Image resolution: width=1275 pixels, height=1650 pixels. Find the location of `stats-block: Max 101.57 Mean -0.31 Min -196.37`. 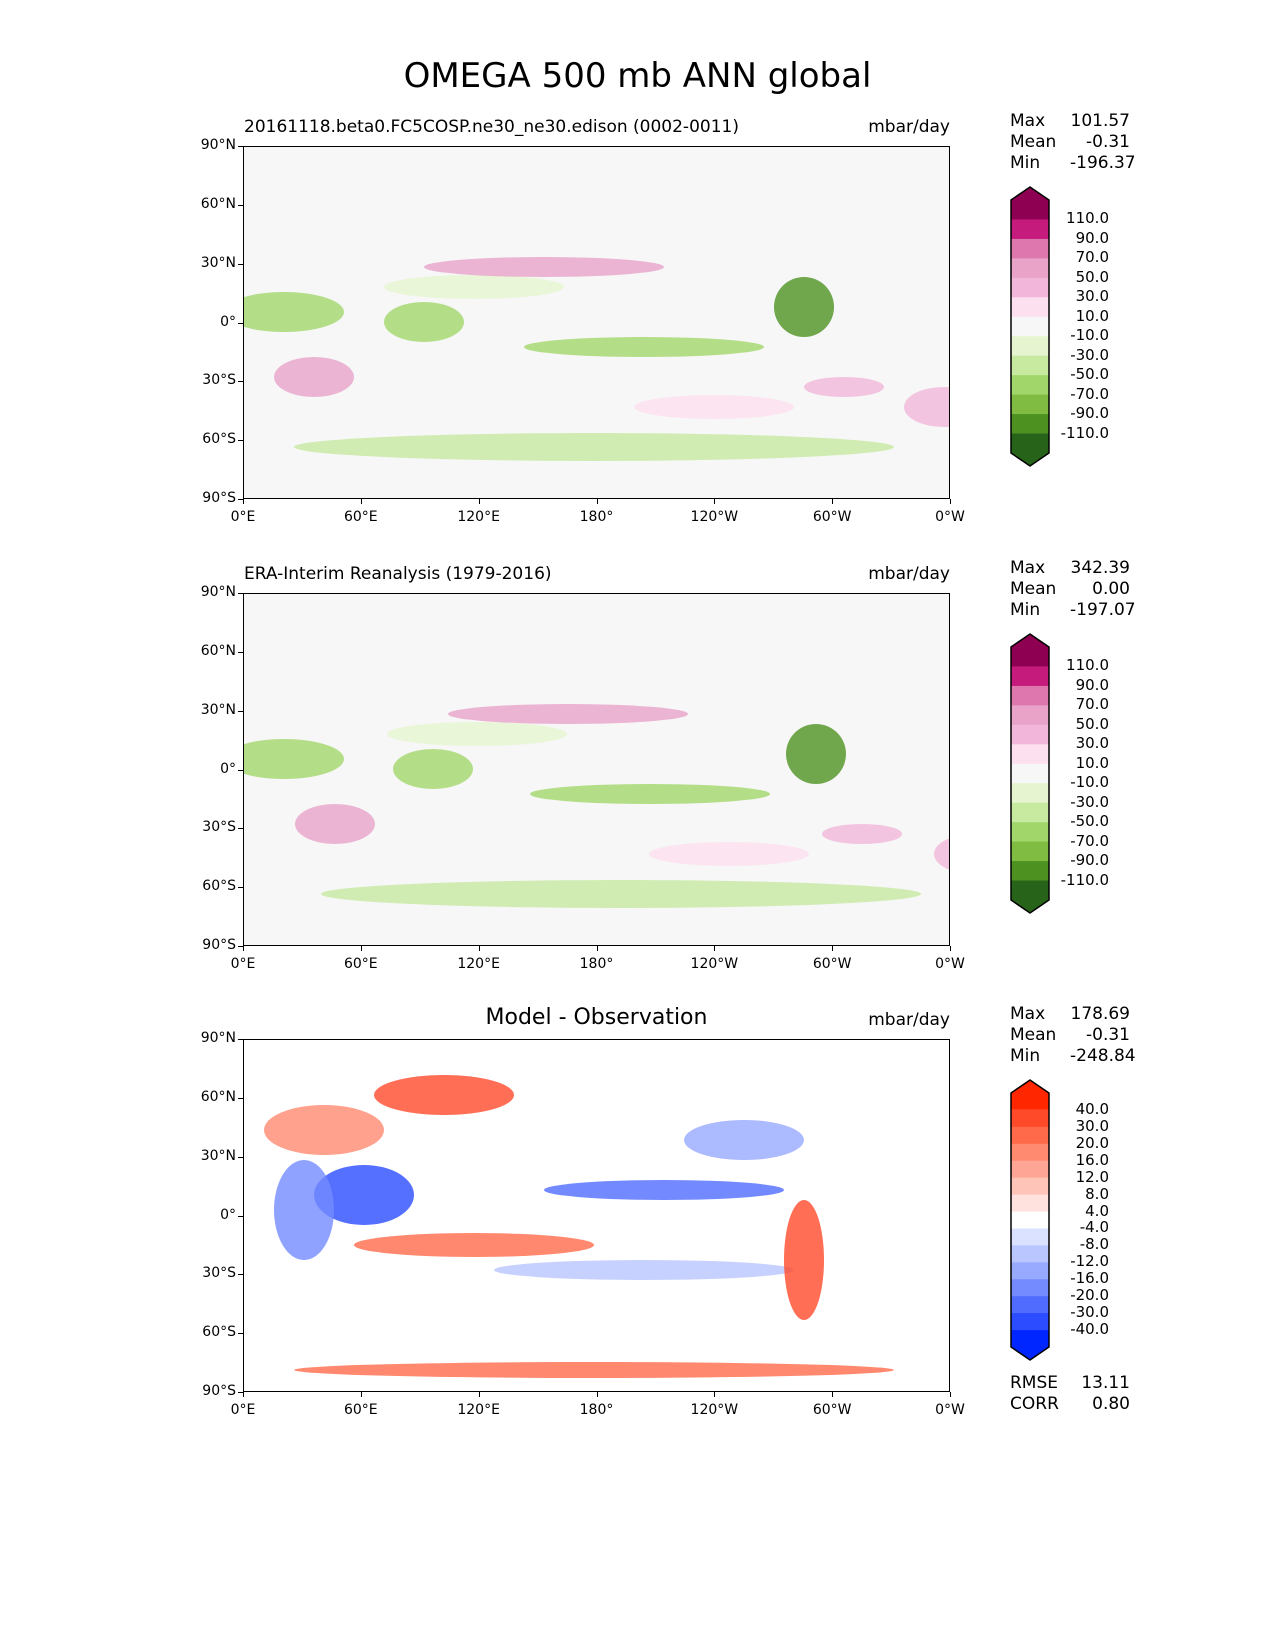

stats-block: Max 101.57 Mean -0.31 Min -196.37 is located at coordinates (1073, 142).